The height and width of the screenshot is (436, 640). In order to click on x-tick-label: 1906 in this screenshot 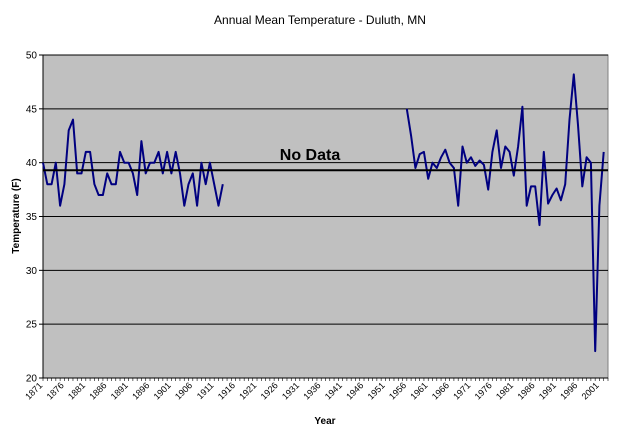, I will do `click(183, 390)`.